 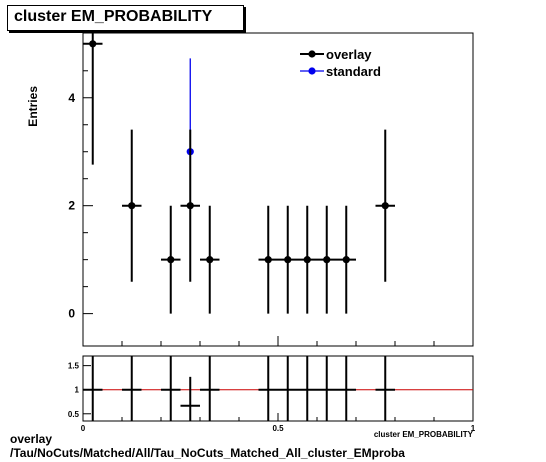 I want to click on ratio-y-tick-label: 0.5, so click(x=74, y=414).